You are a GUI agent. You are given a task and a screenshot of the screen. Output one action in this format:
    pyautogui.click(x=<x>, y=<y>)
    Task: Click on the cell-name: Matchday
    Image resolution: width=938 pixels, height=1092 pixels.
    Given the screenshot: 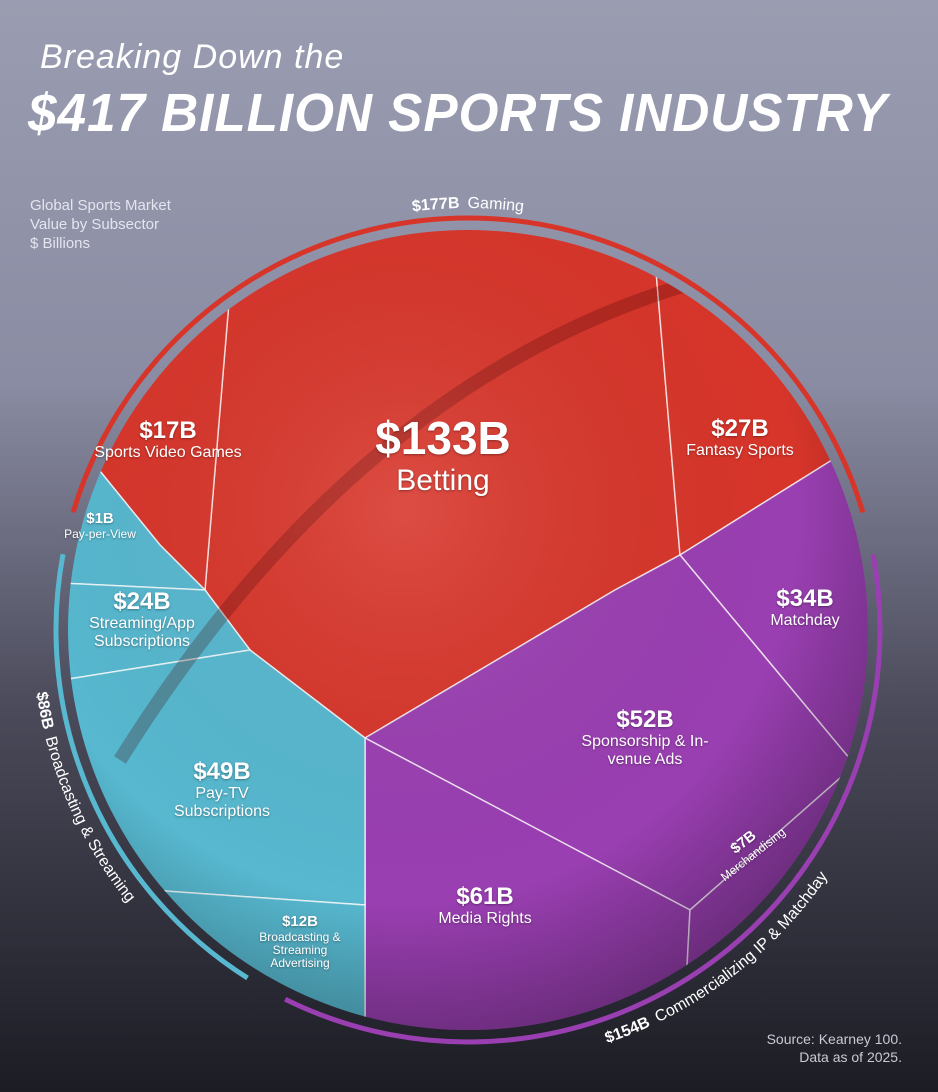 What is the action you would take?
    pyautogui.click(x=805, y=621)
    